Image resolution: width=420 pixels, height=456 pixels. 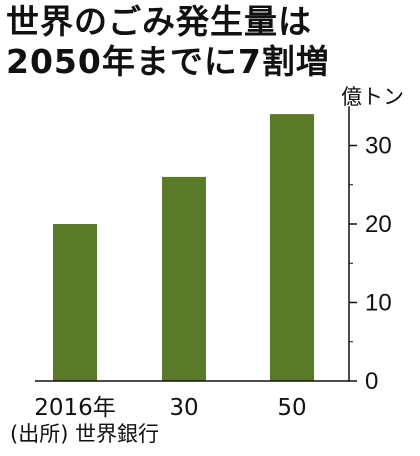 I want to click on x-tick-label-1: 30, so click(x=183, y=408).